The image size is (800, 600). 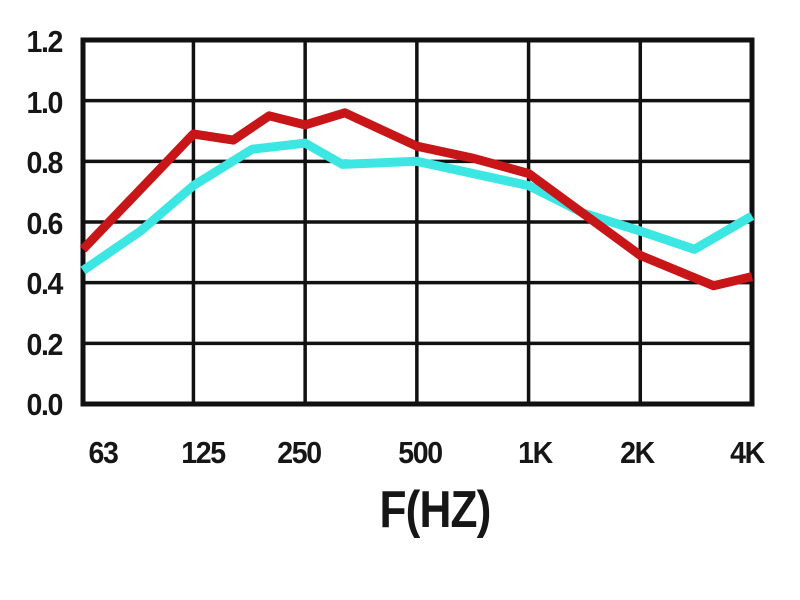 What do you see at coordinates (44, 102) in the screenshot?
I see `y-tick-label: 1.0` at bounding box center [44, 102].